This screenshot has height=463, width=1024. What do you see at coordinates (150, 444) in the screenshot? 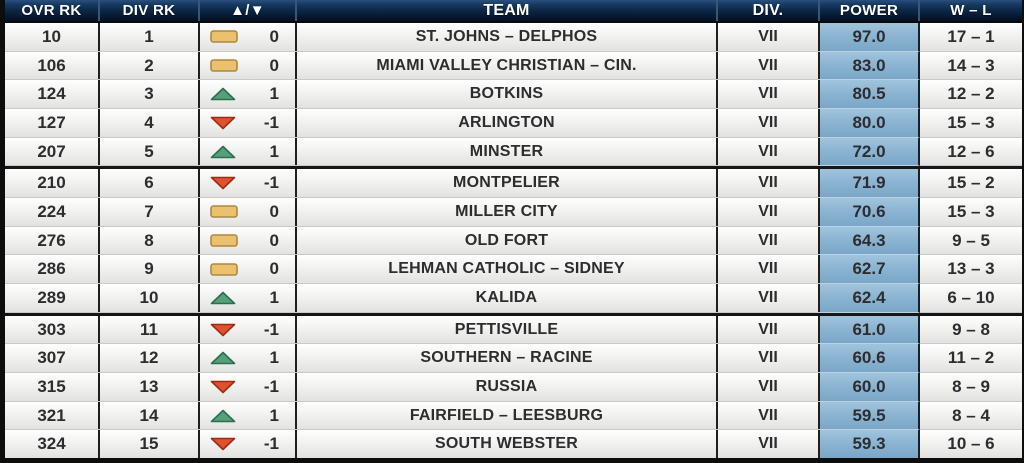
I see `division-rank-cell: 15` at bounding box center [150, 444].